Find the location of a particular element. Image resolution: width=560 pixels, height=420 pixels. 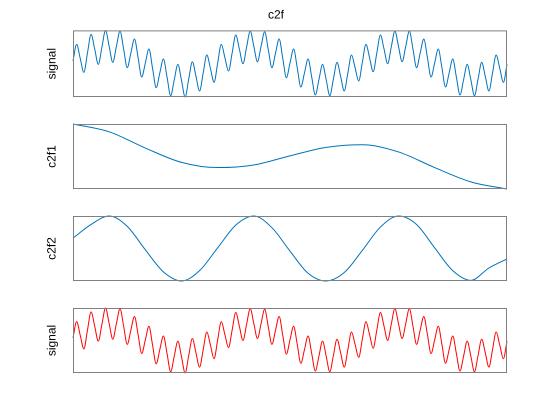

y-axis-title: c2f2 is located at coordinates (51, 248).